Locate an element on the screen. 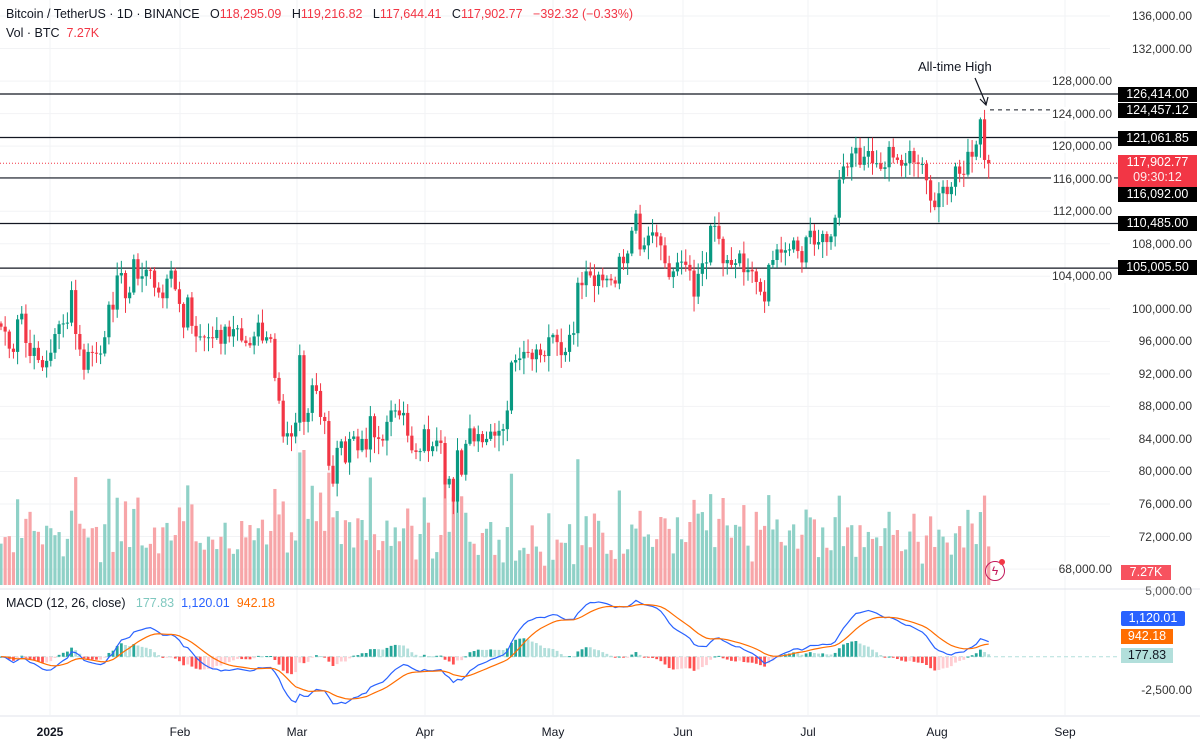 This screenshot has height=744, width=1200. price-axis-tick: 100,000.00 is located at coordinates (1161, 308).